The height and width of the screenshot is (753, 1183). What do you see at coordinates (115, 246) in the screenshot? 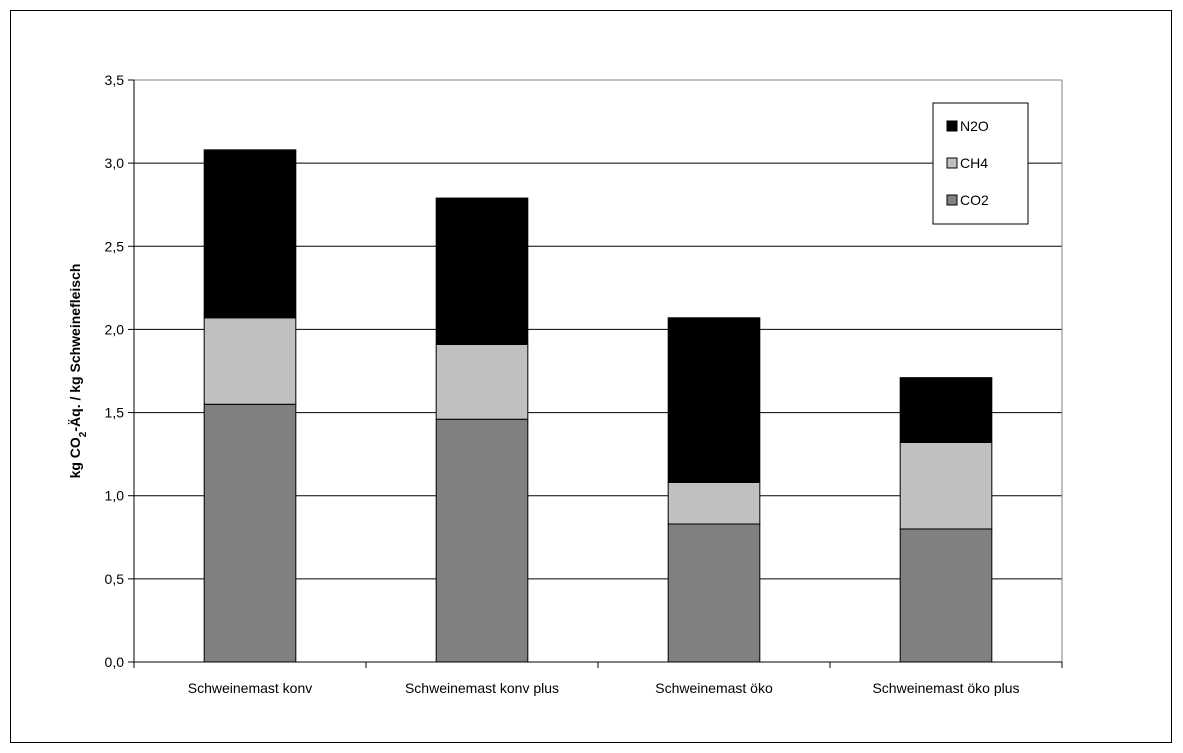
I see `y-tick-label: 2,5` at bounding box center [115, 246].